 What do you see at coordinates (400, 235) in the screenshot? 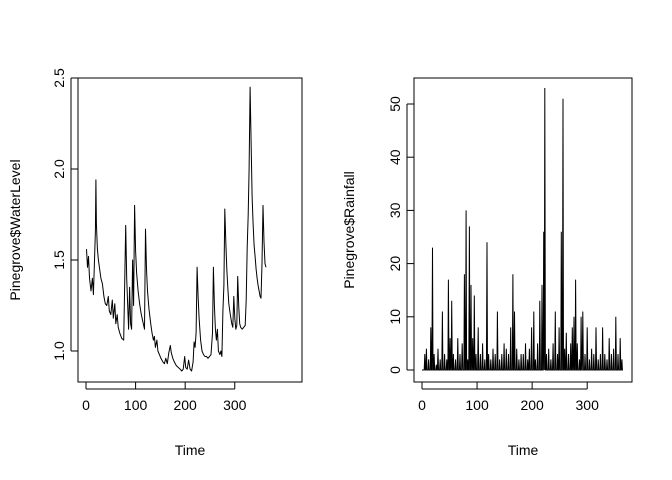
I see `y-axis-right: 0 10 20 30 40 50` at bounding box center [400, 235].